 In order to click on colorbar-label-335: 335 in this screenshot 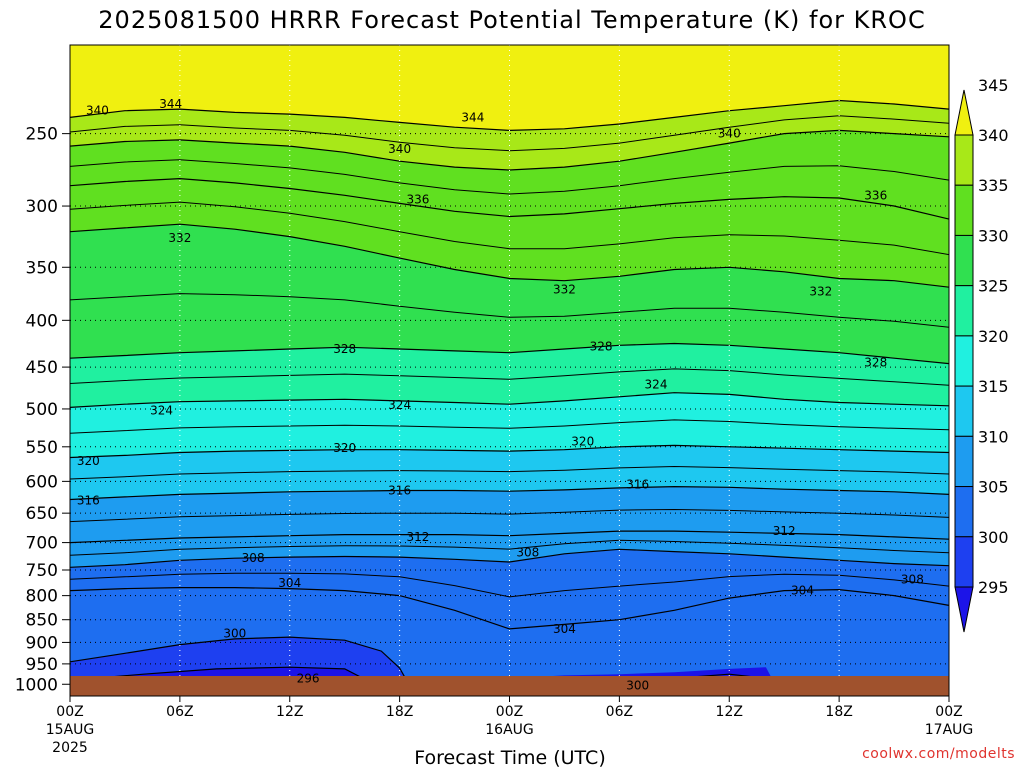, I will do `click(993, 185)`.